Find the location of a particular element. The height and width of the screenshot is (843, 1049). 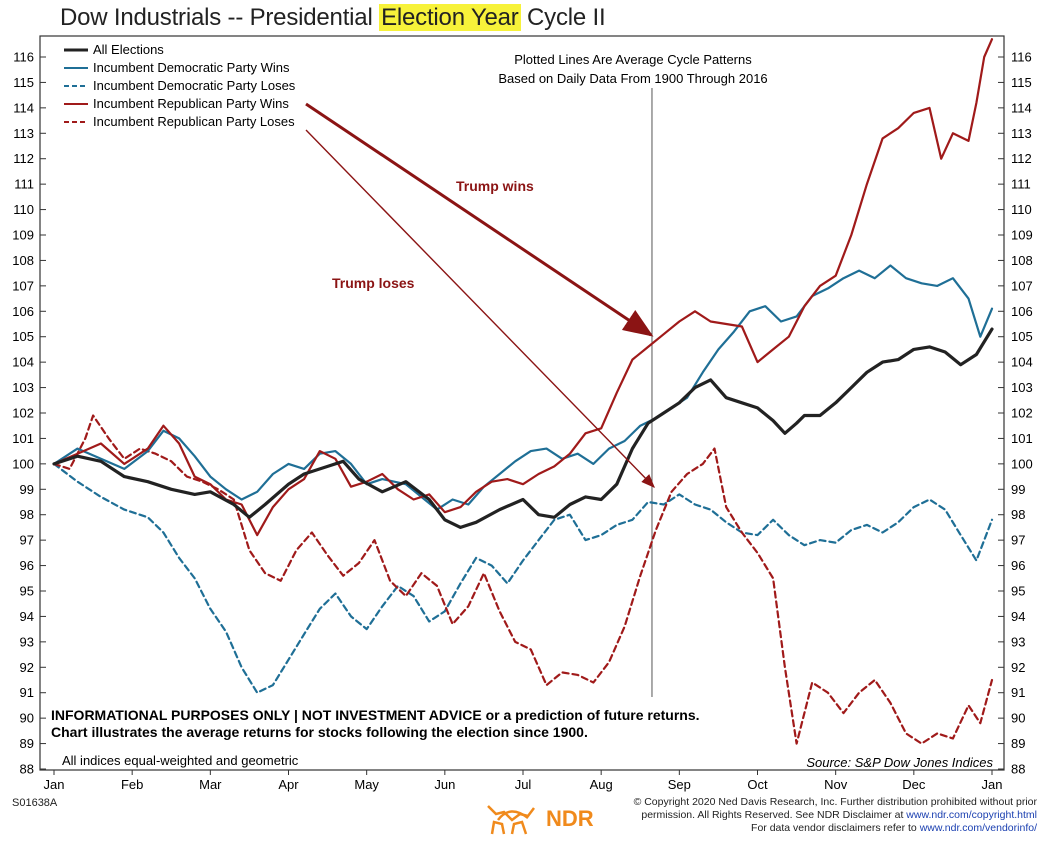

y-tick-label-right: 97 is located at coordinates (1018, 540).